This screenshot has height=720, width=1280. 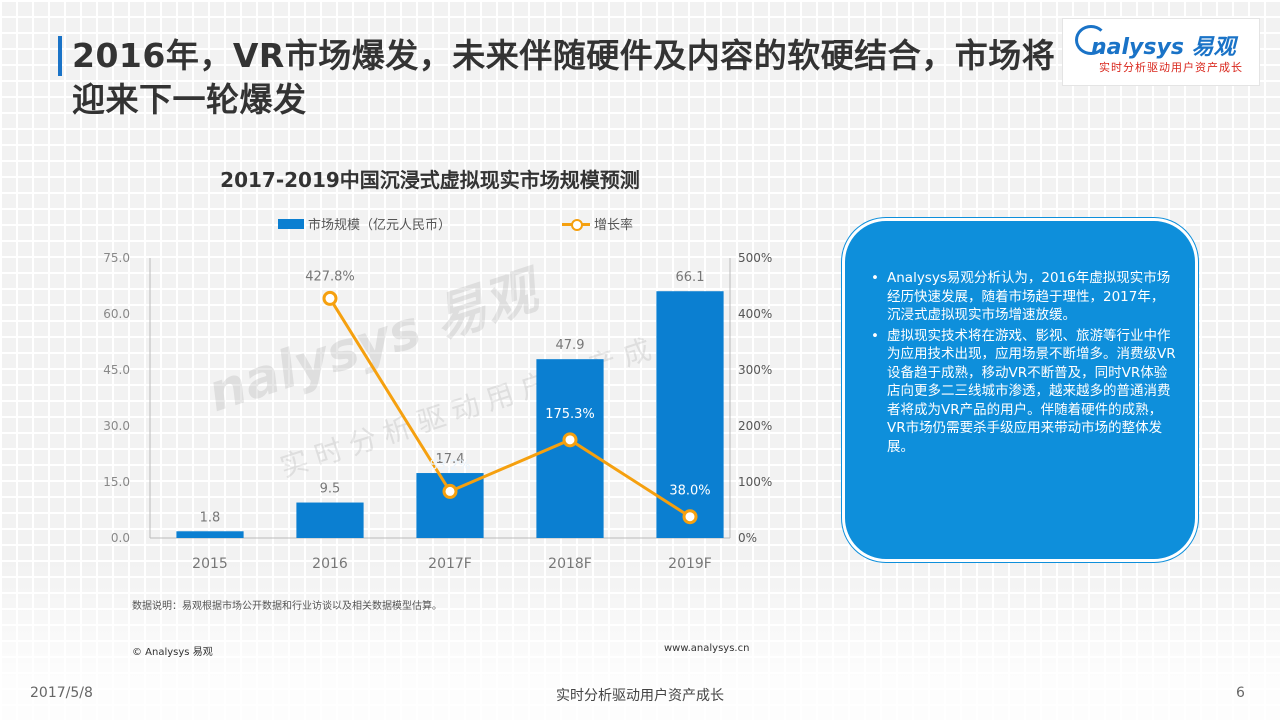 I want to click on y-right-tick-label: 300%, so click(x=755, y=370).